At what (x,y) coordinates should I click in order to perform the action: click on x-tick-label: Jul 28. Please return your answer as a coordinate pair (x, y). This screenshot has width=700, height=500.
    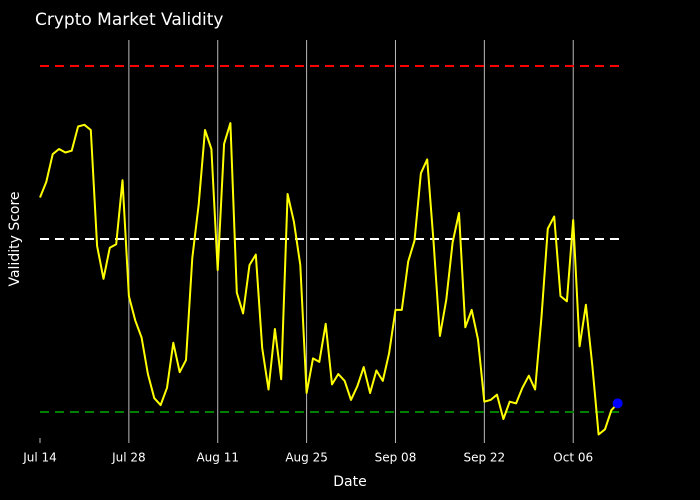
    Looking at the image, I should click on (128, 458).